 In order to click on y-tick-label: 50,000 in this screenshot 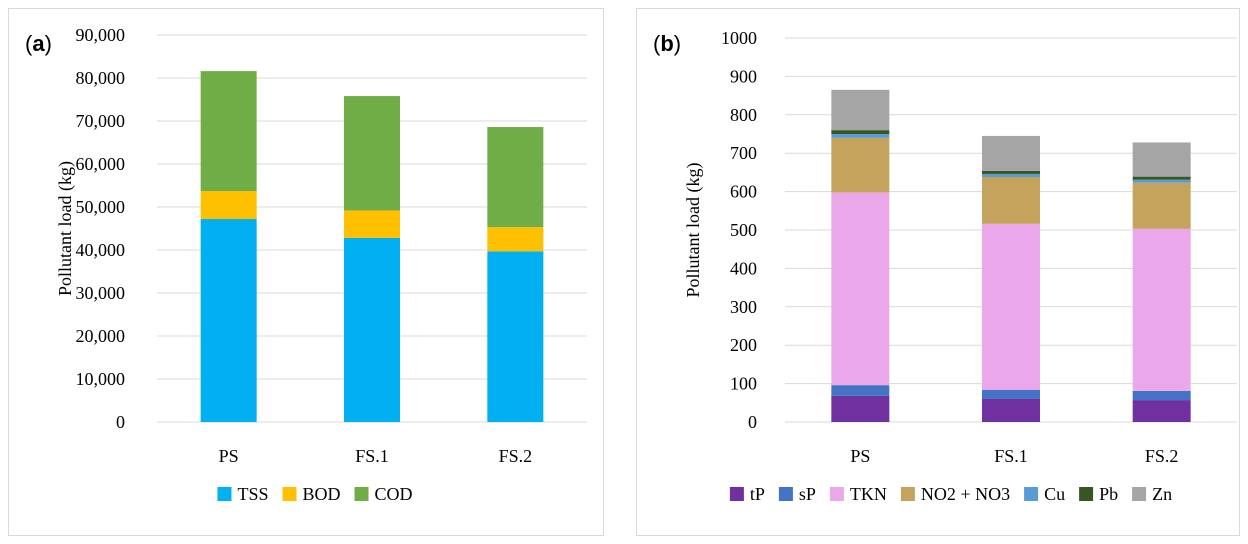, I will do `click(101, 207)`.